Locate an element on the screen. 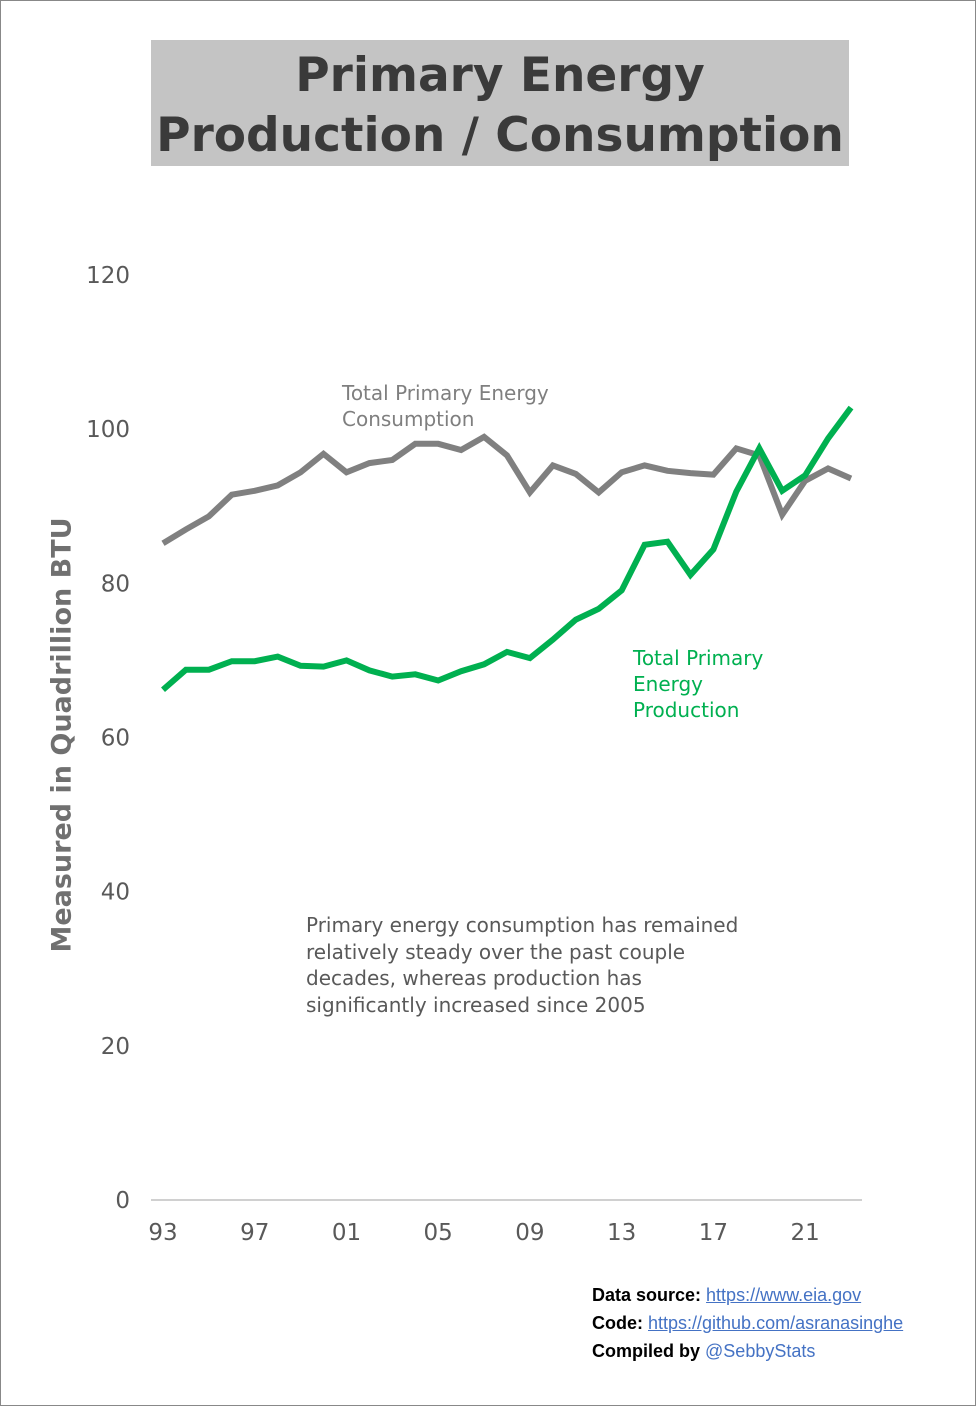  title-box: Primary Energy Production / Consumption is located at coordinates (500, 103).